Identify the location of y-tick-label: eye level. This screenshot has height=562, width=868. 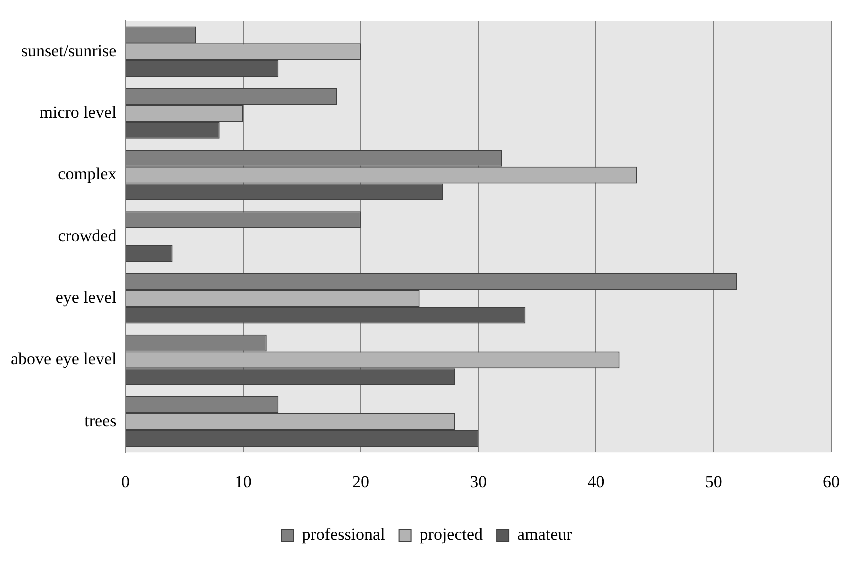
(86, 297).